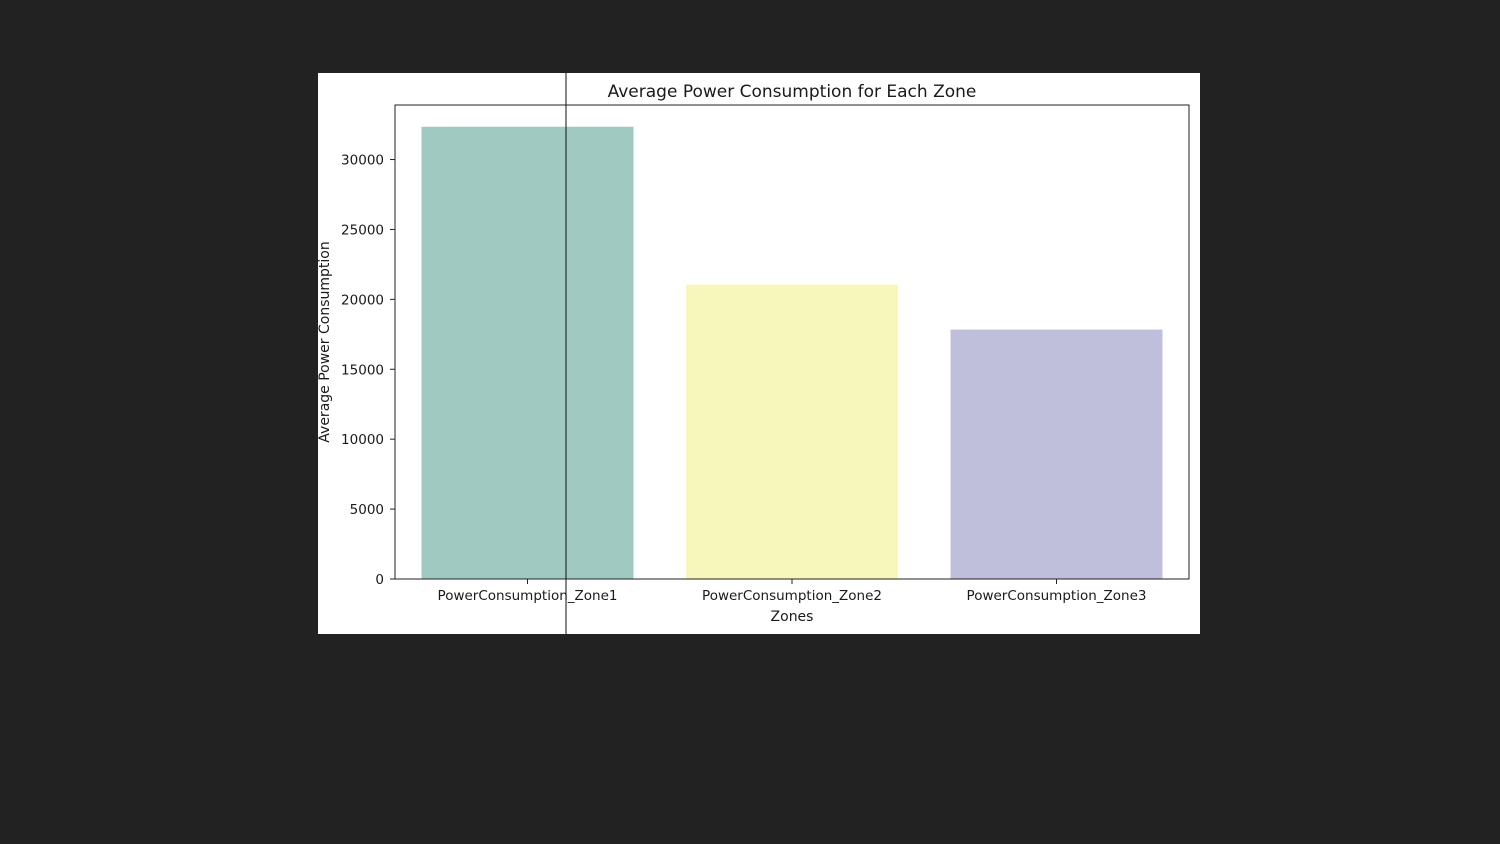  I want to click on y-tick-label: 5000, so click(367, 510).